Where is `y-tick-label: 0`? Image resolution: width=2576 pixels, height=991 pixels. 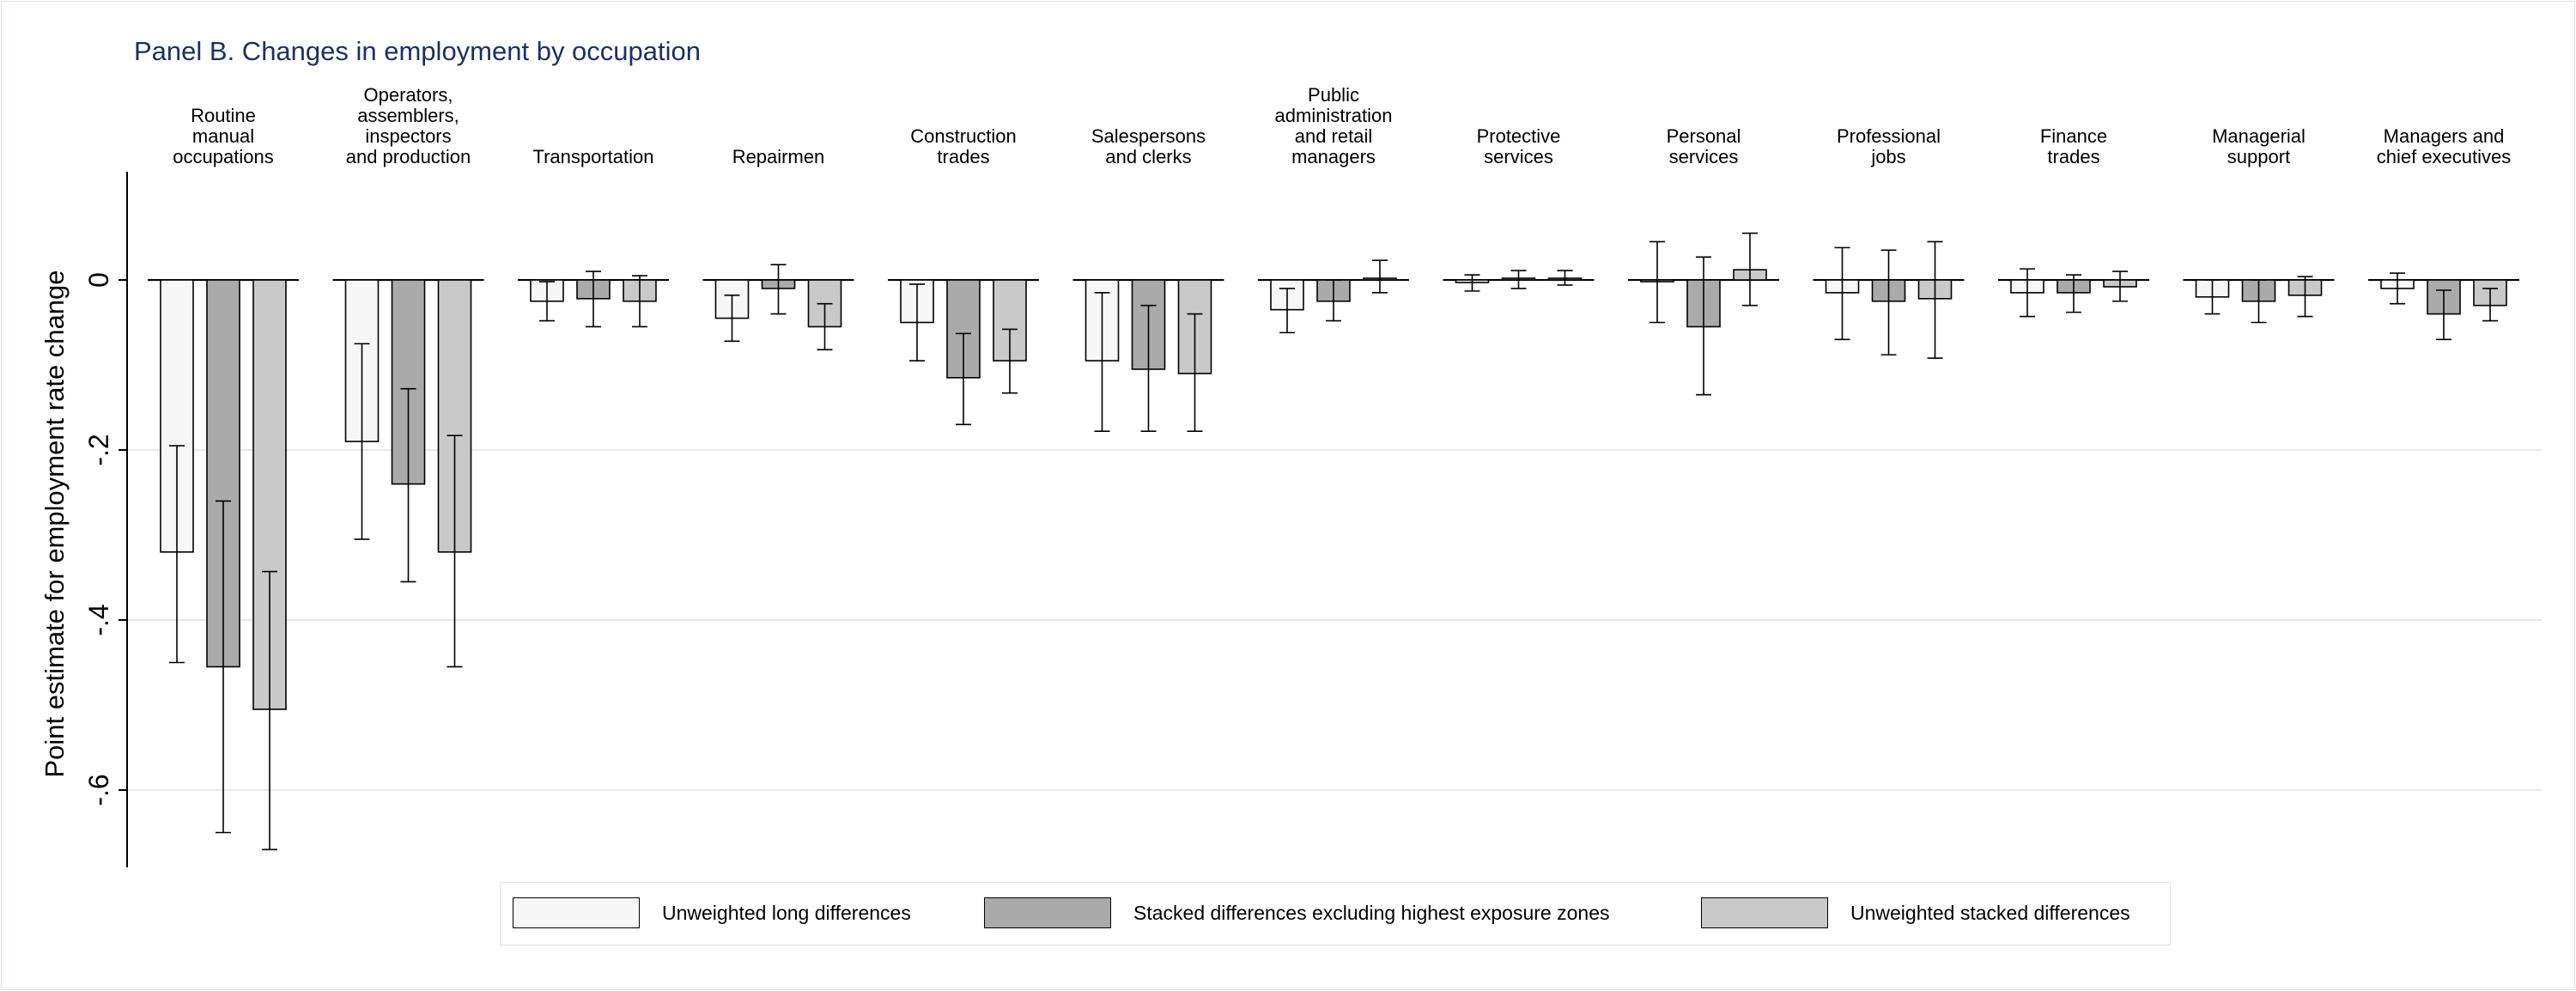 y-tick-label: 0 is located at coordinates (98, 280).